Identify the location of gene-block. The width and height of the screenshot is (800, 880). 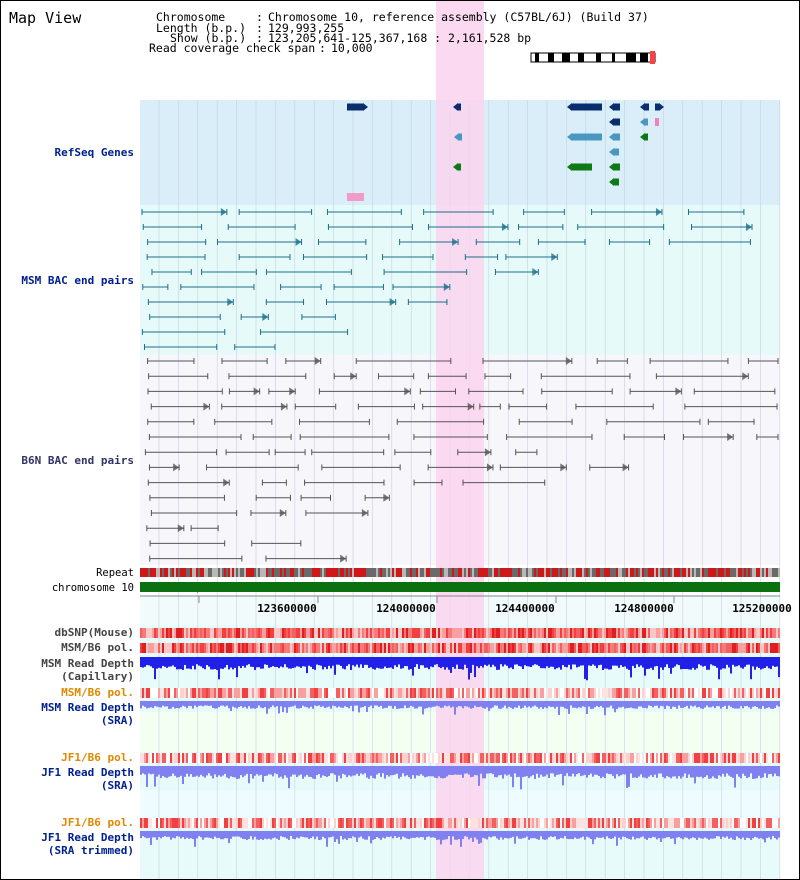
(657, 122).